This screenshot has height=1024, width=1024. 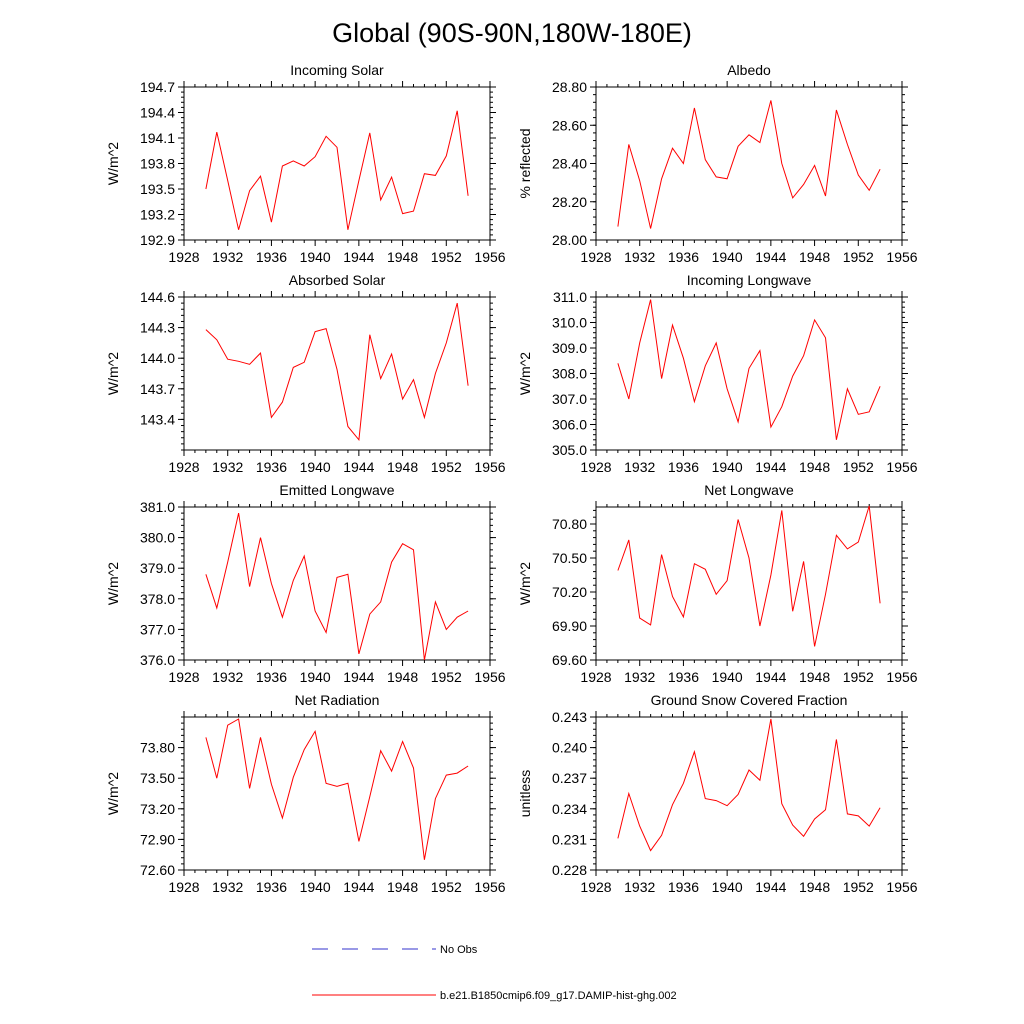 I want to click on y-axis-label: % reflected, so click(x=525, y=163).